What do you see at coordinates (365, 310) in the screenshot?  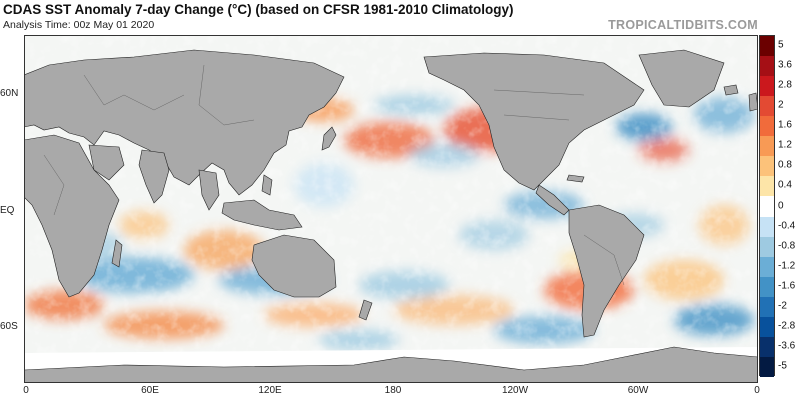 I see `new-zealand` at bounding box center [365, 310].